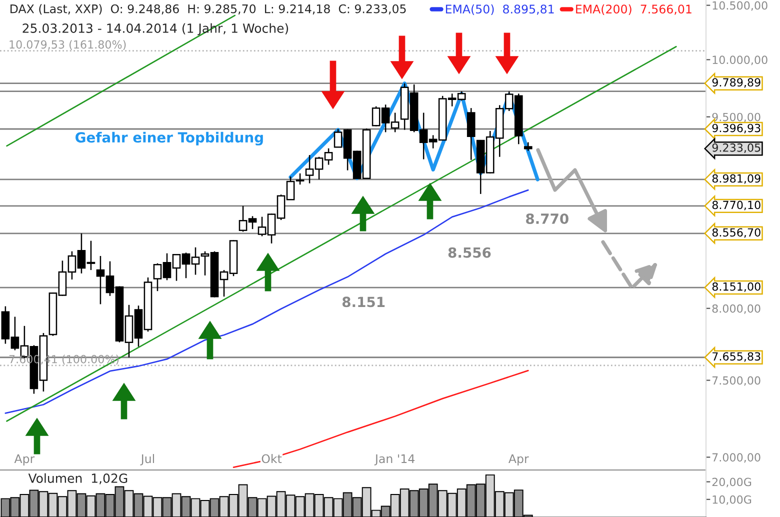 This screenshot has width=780, height=517. I want to click on y-tick-label: 7.500,00, so click(736, 381).